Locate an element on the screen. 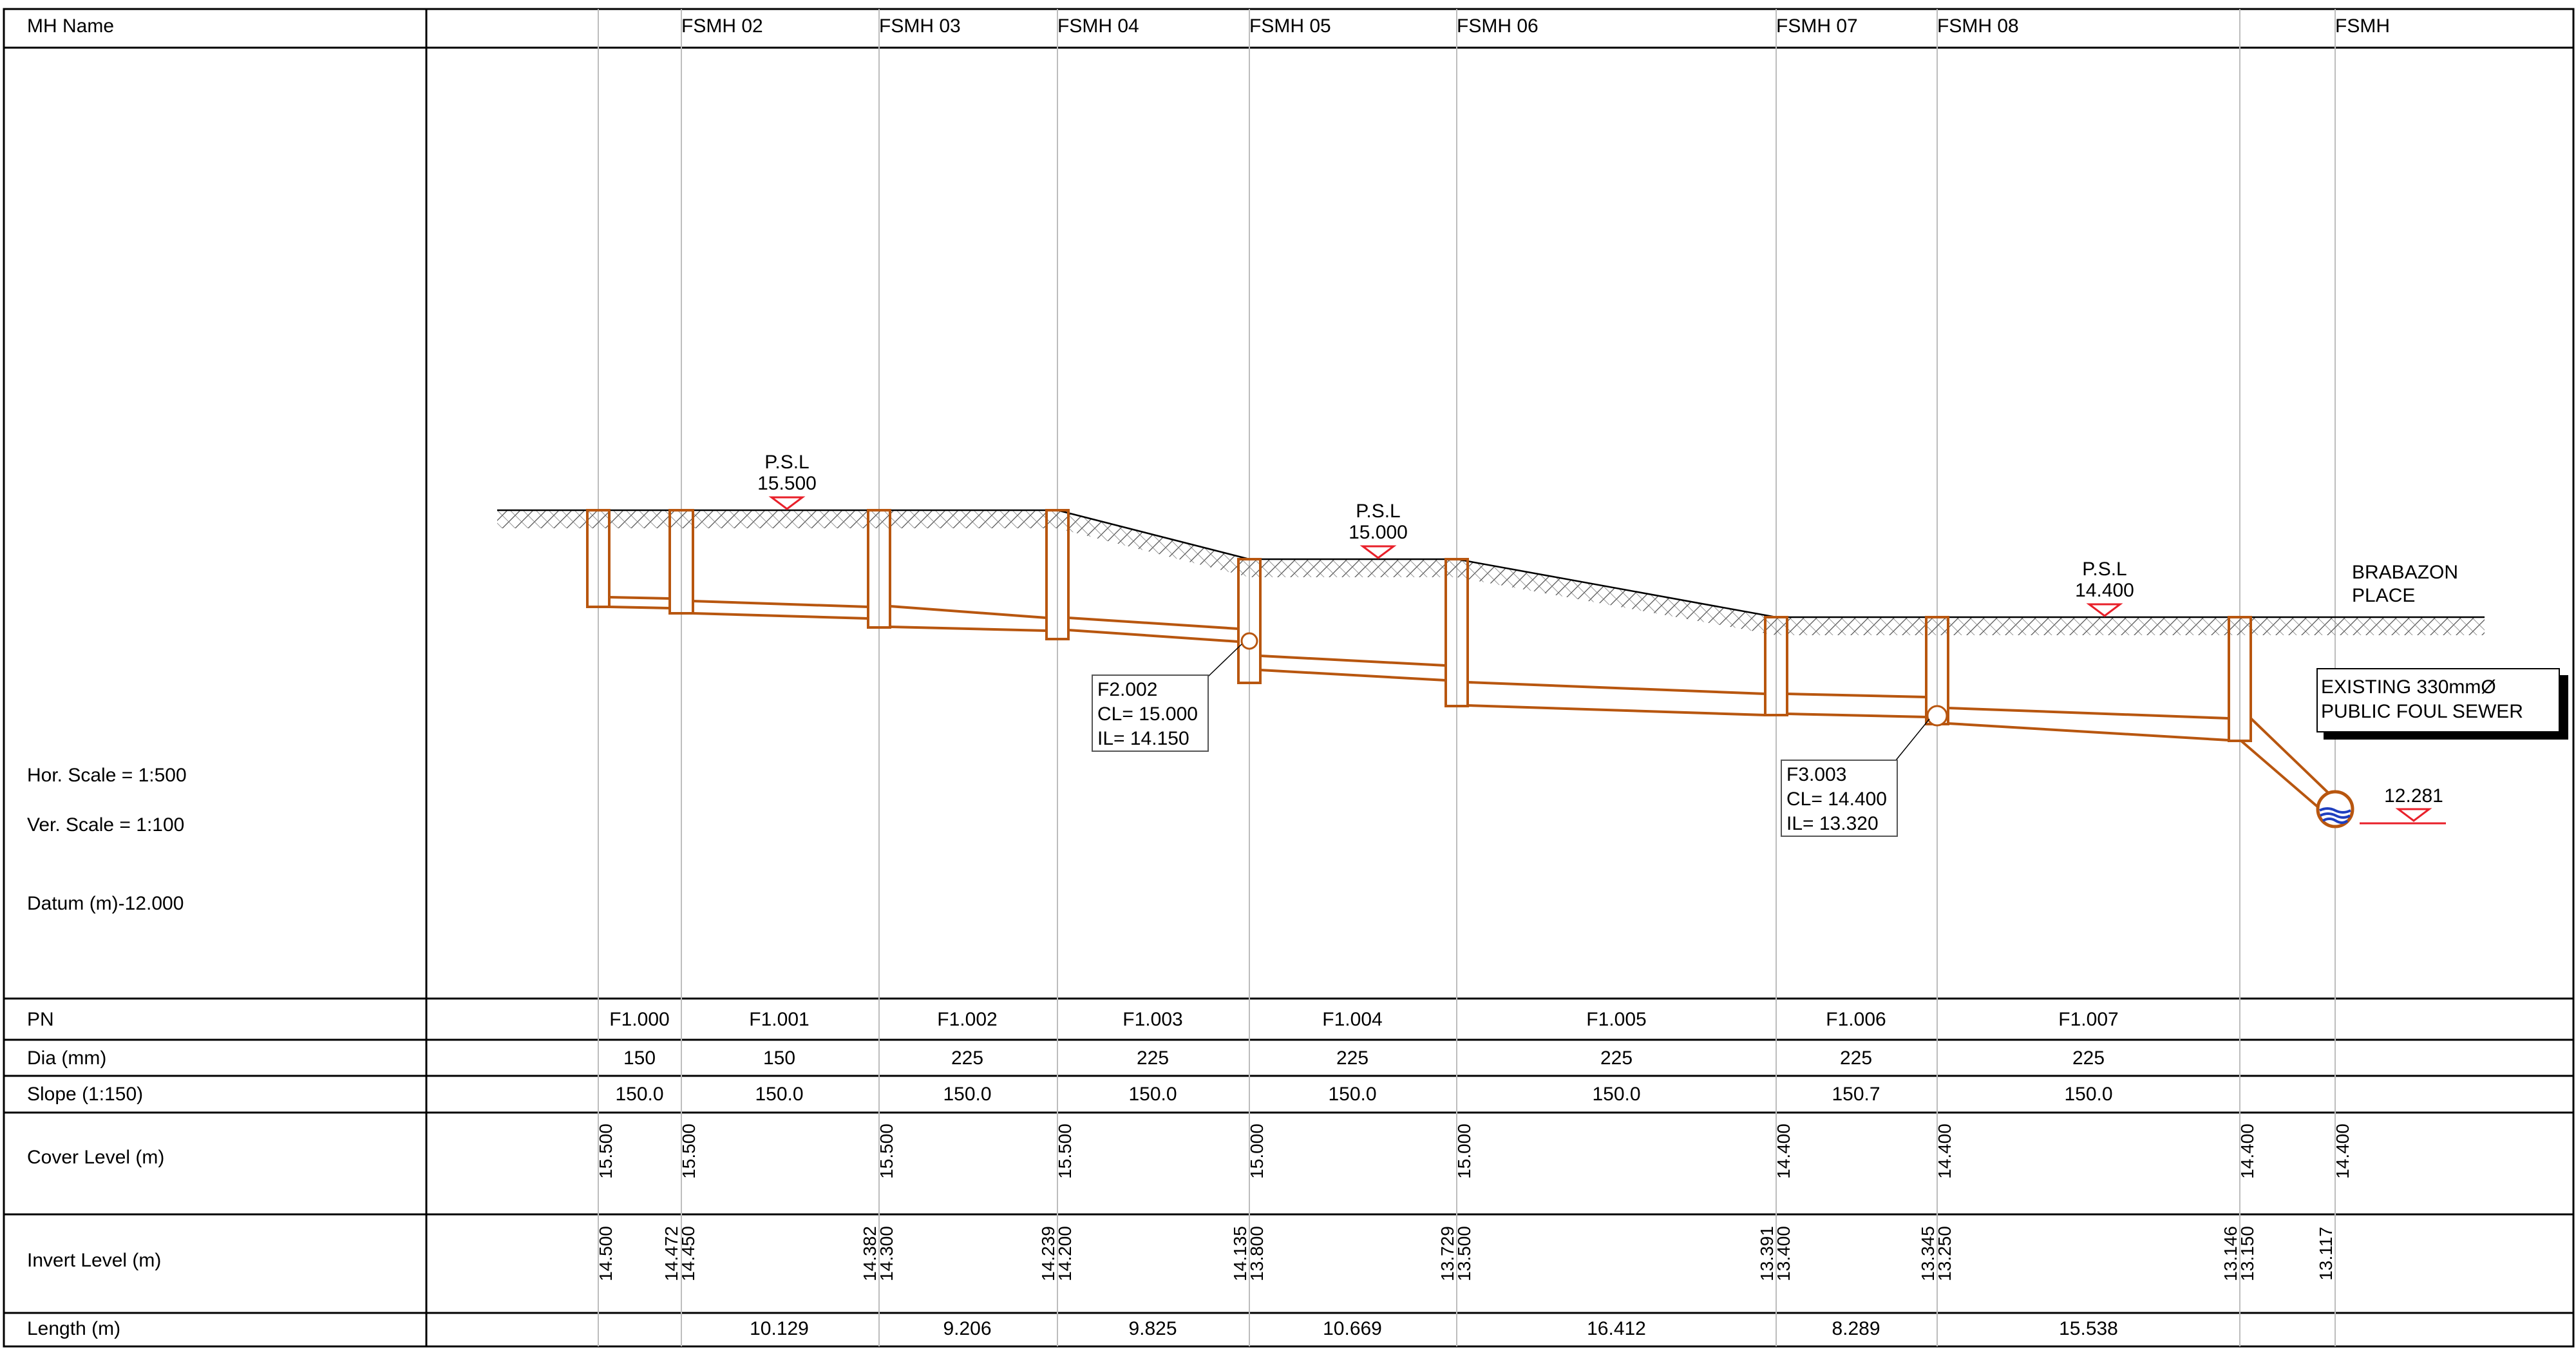  svg-text: 15.000 is located at coordinates (1378, 532).